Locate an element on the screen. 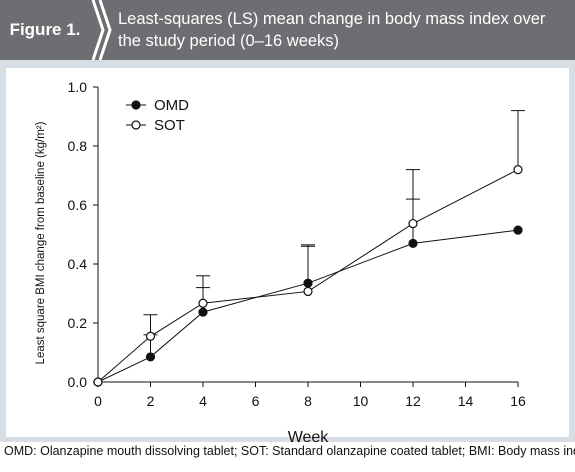 The height and width of the screenshot is (472, 575). x-tick-label: 16 is located at coordinates (518, 401).